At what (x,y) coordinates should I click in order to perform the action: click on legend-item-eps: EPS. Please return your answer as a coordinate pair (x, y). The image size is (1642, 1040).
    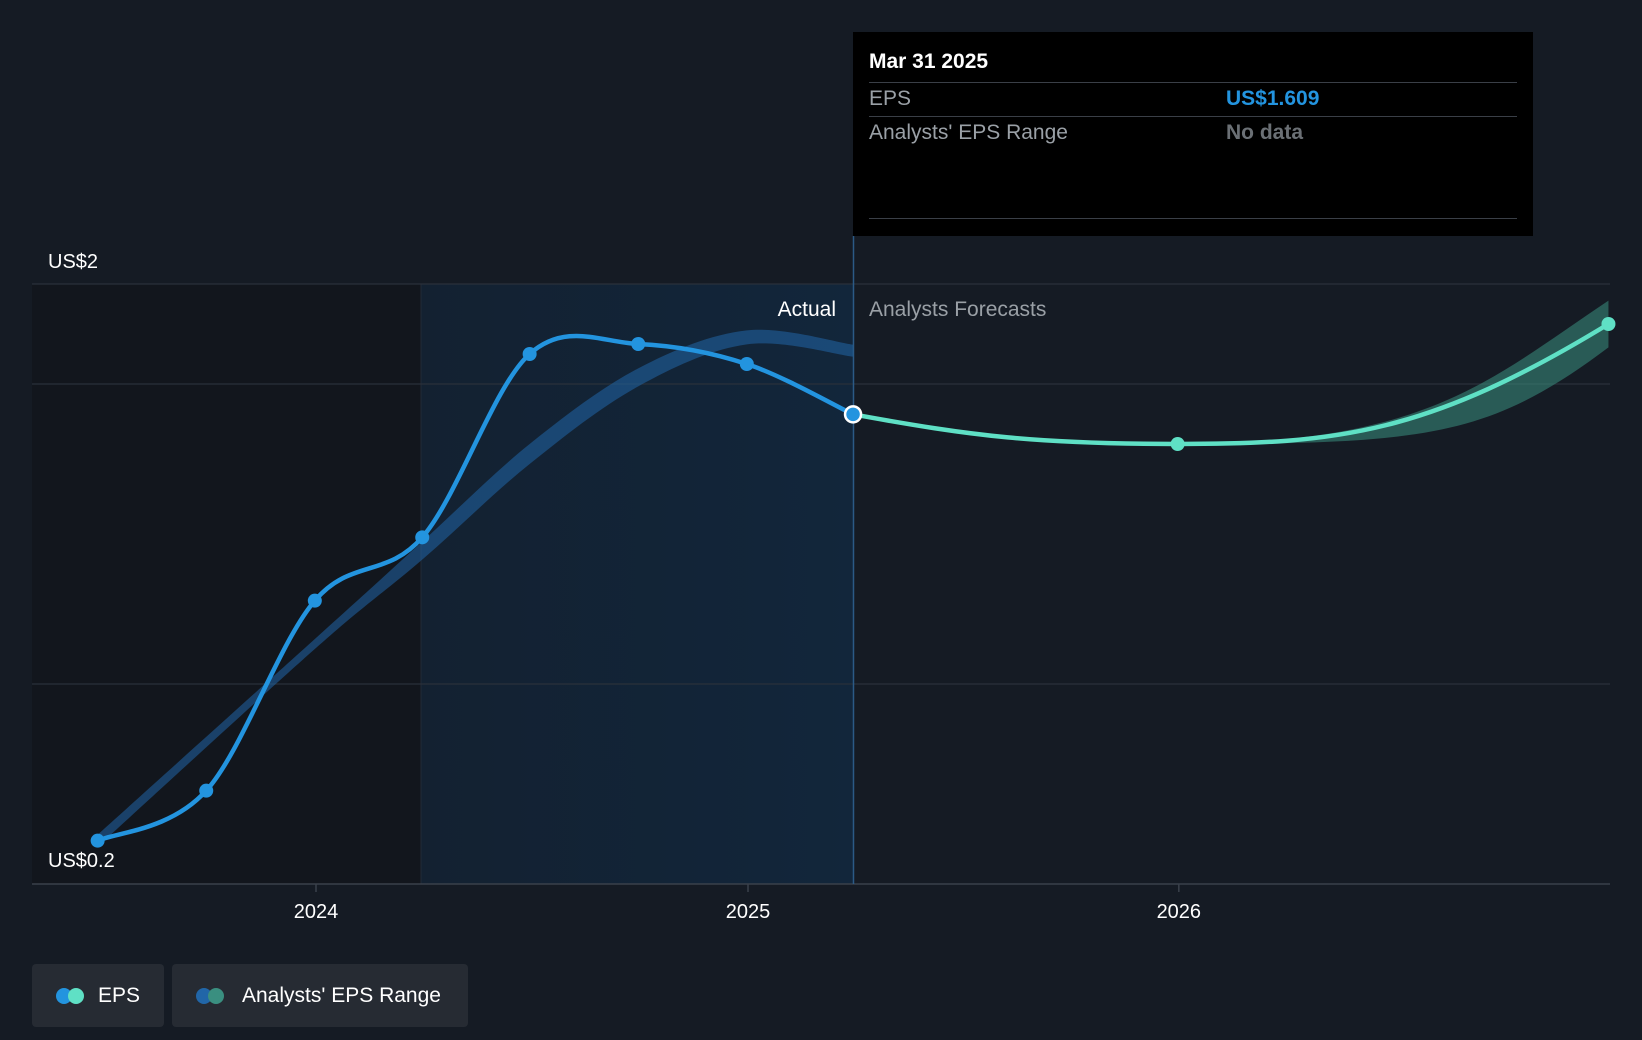
    Looking at the image, I should click on (98, 995).